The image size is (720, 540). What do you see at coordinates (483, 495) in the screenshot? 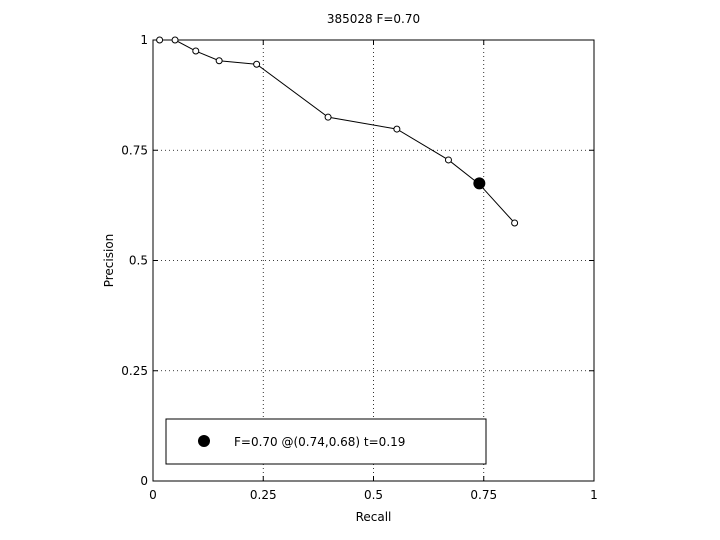
I see `x-tick-label: 0.75` at bounding box center [483, 495].